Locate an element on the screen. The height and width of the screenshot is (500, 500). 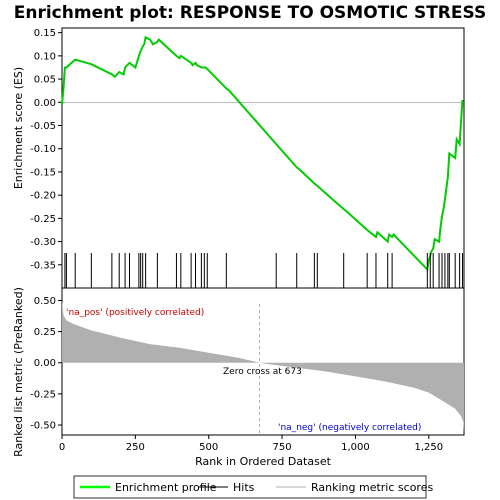
es-y-tick-label: -0.15 is located at coordinates (43, 172).